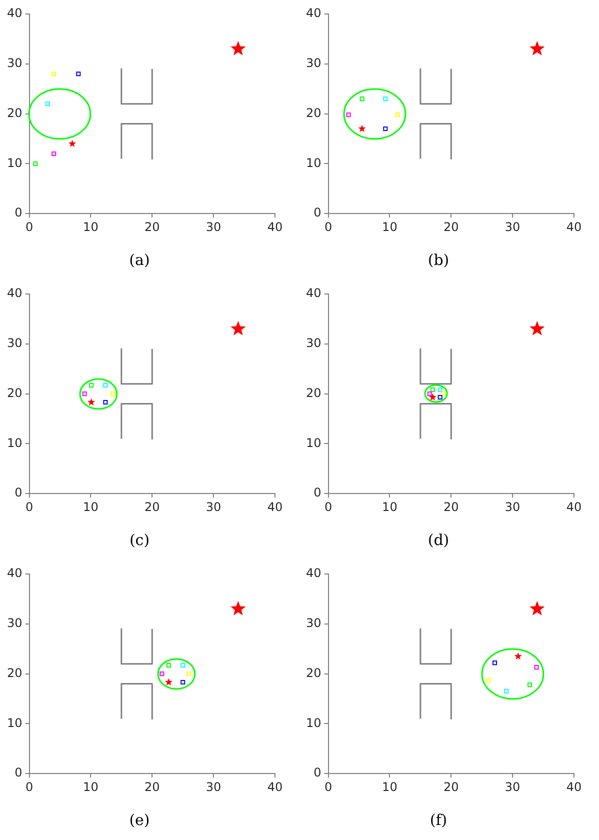 The width and height of the screenshot is (599, 840). Describe the element at coordinates (439, 819) in the screenshot. I see `text: (f)` at that location.